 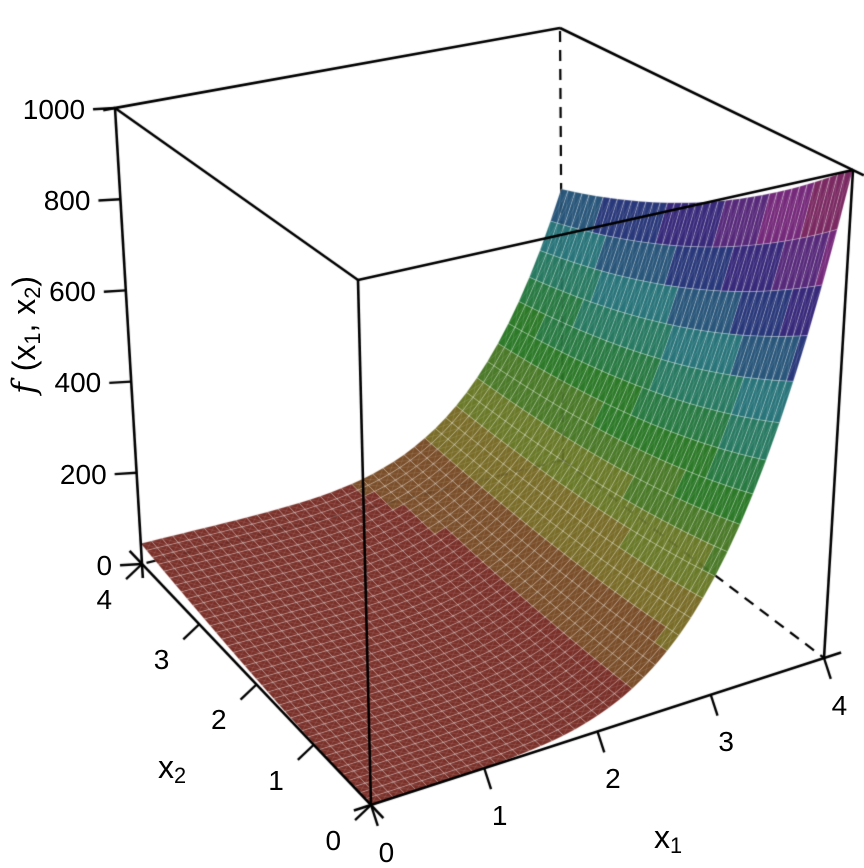 I want to click on x2-axis-label-sub: 2, so click(x=180, y=776).